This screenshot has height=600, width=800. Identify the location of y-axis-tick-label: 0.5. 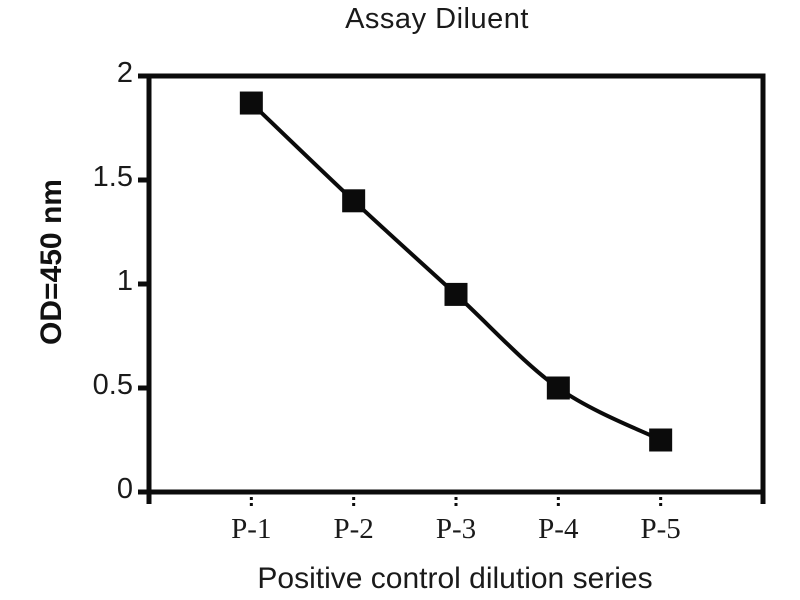
(113, 385).